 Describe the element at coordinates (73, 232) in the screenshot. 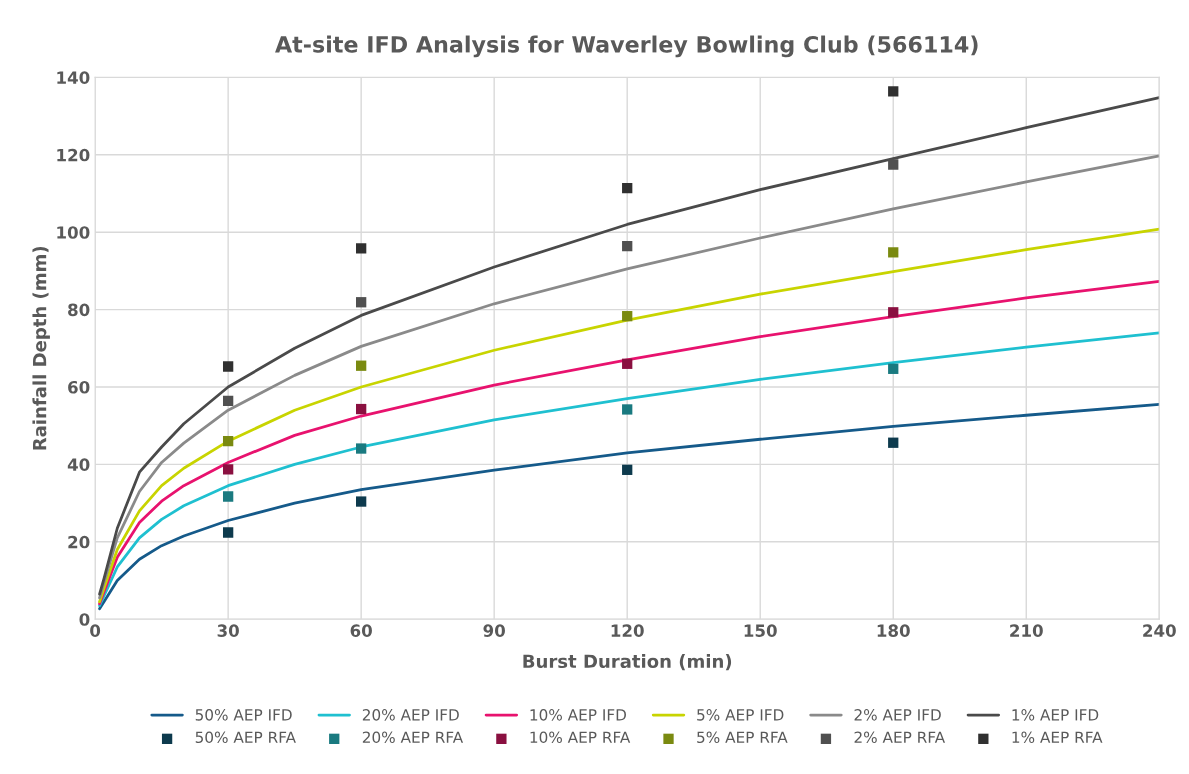

I see `y-tick-label: 100` at that location.